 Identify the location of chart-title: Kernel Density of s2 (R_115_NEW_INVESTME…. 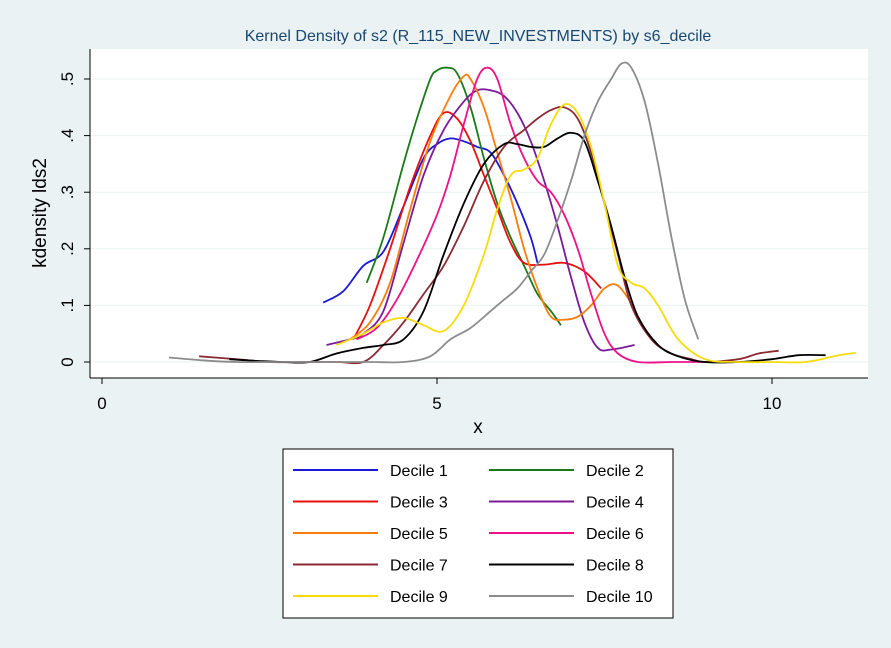
(478, 36).